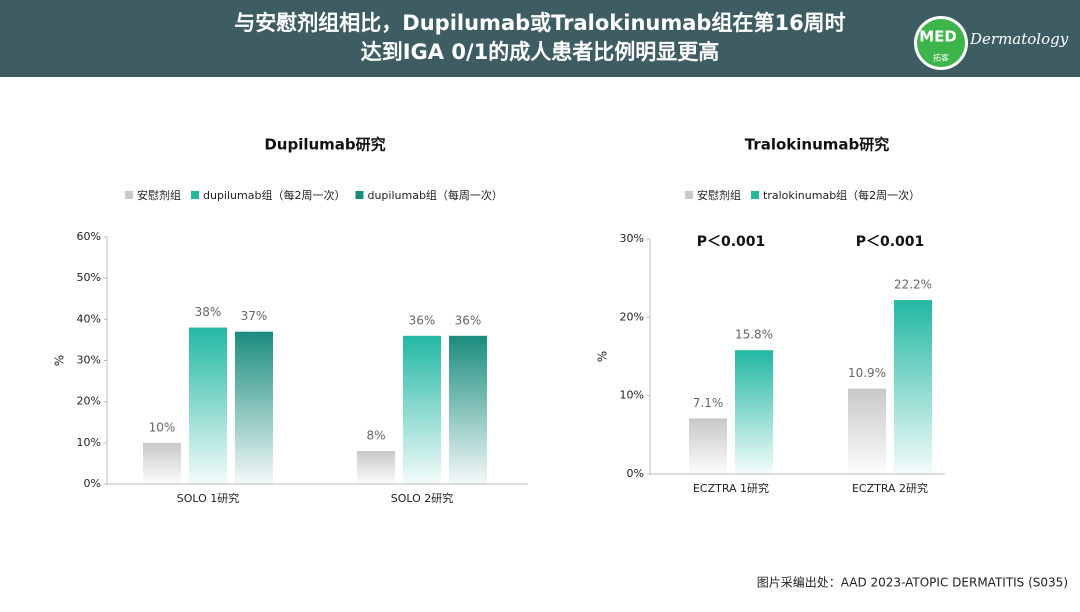 The height and width of the screenshot is (612, 1080). I want to click on y-tick-label: 60%, so click(89, 236).